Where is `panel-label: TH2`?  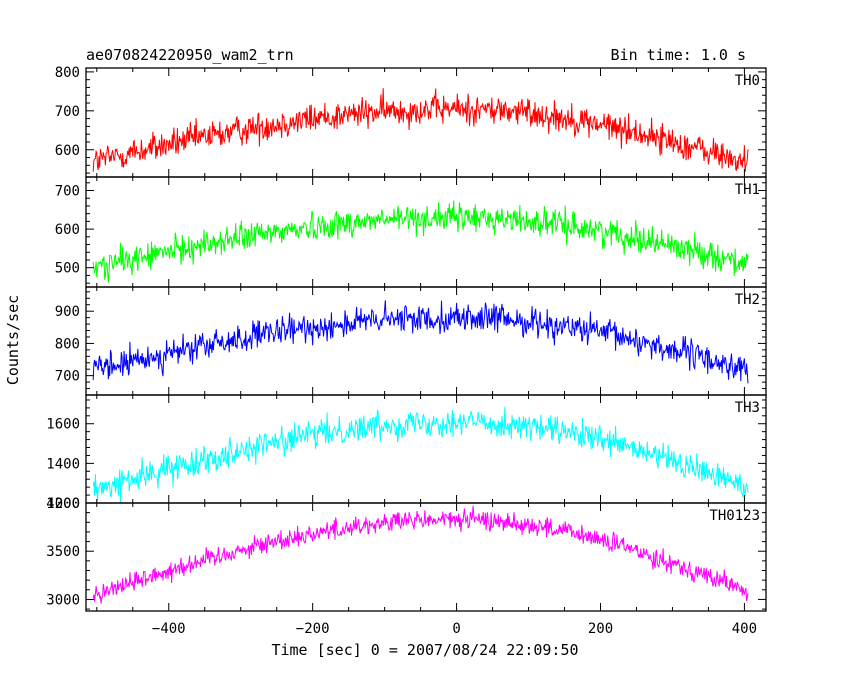
panel-label: TH2 is located at coordinates (747, 300).